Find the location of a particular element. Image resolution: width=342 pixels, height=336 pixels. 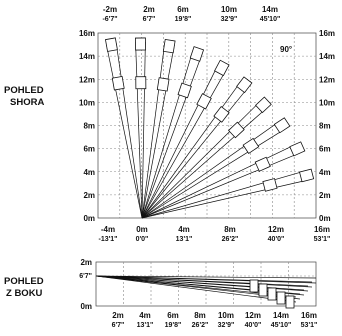

side-bottom-axis-tick: 10m is located at coordinates (226, 315).